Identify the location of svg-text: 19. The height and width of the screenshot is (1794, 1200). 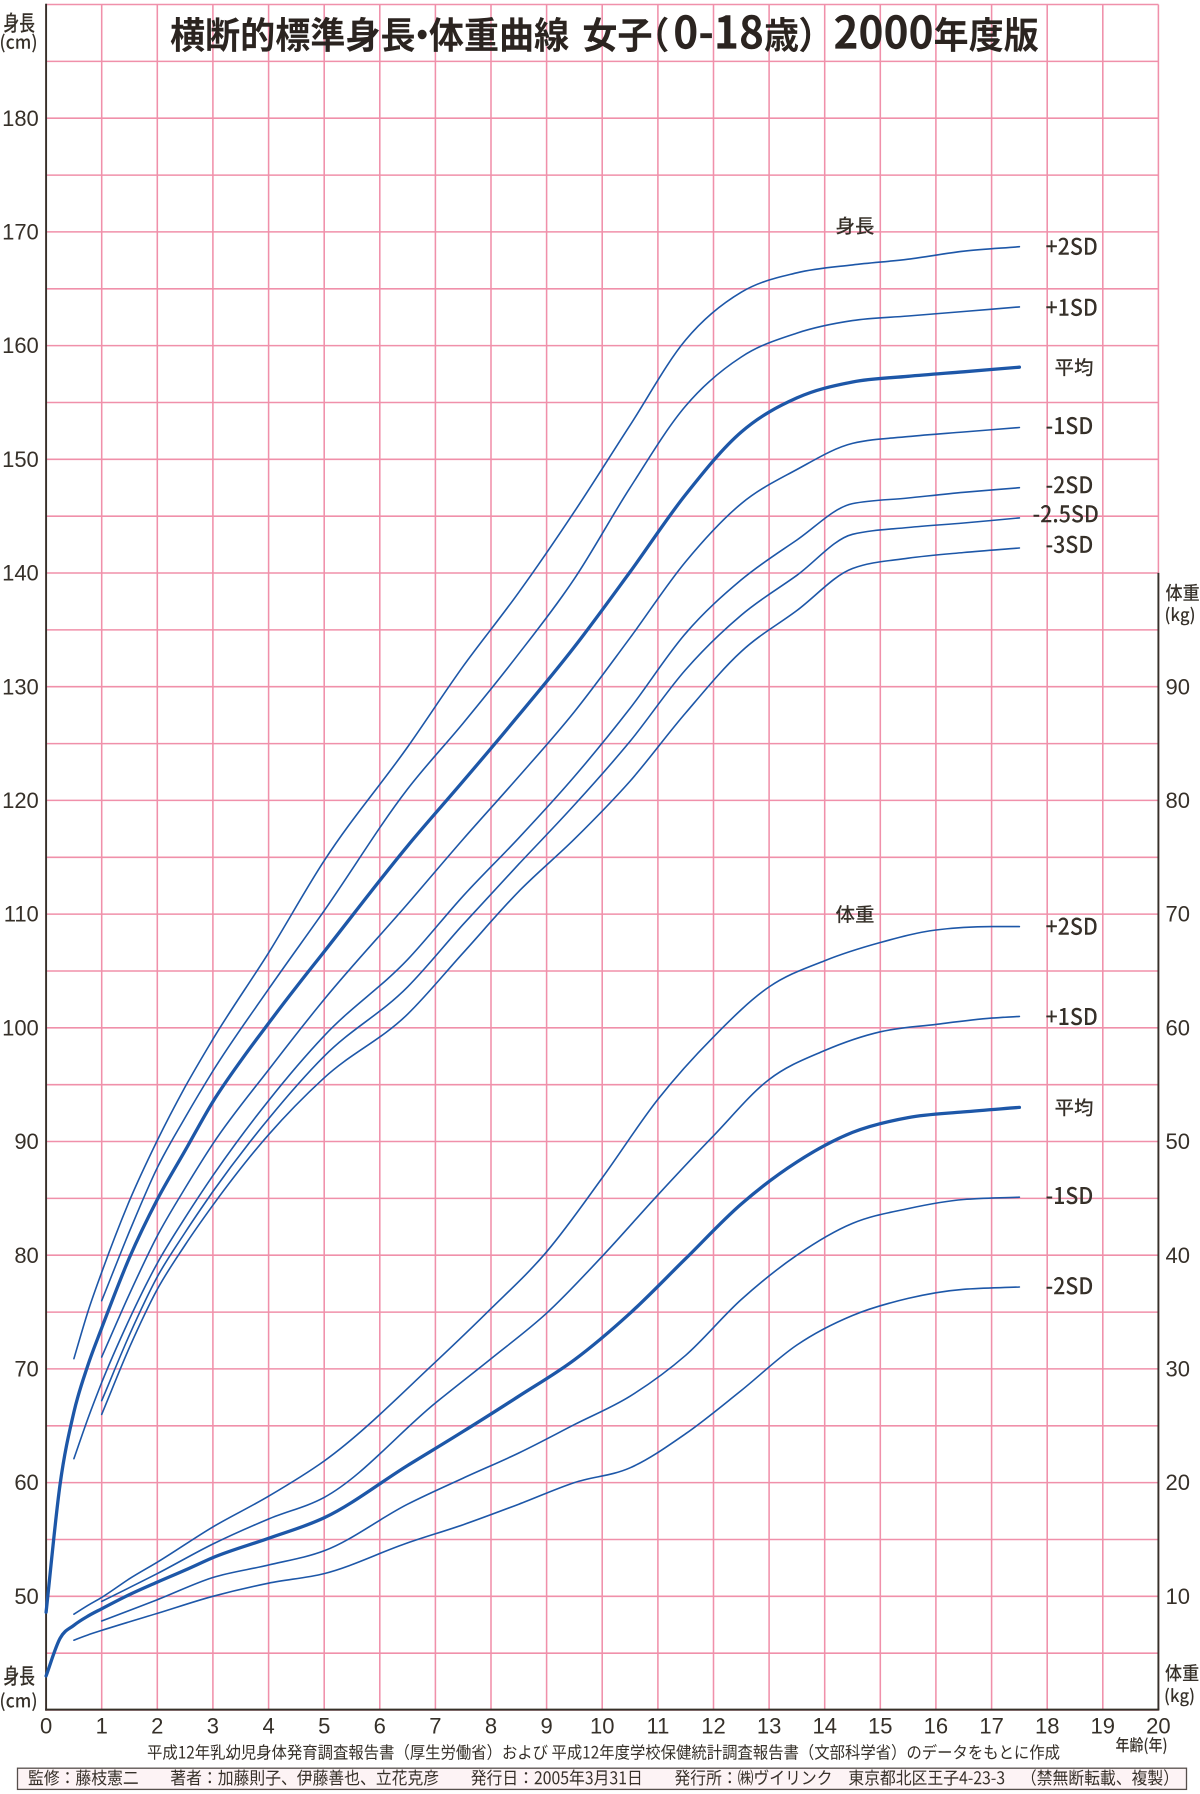
(1103, 1725).